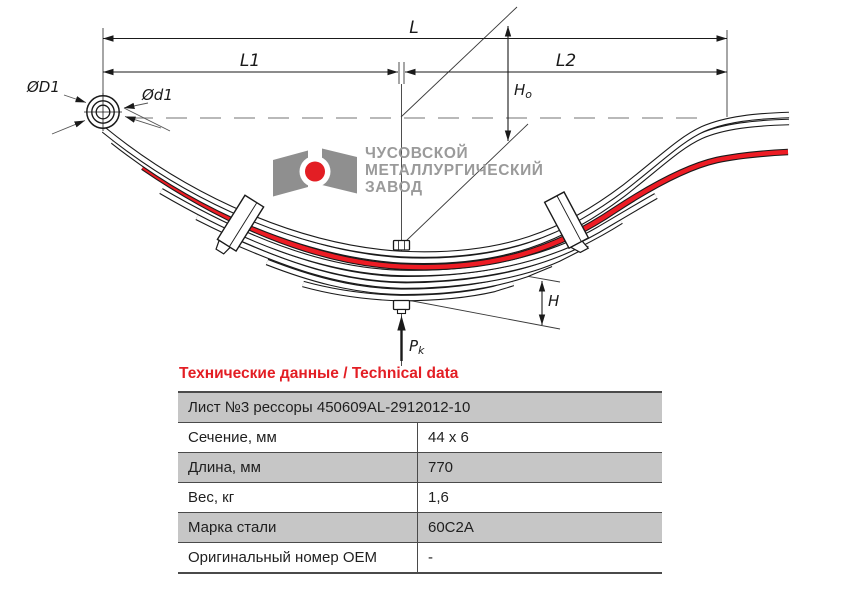 Image resolution: width=842 pixels, height=595 pixels. What do you see at coordinates (539, 557) in the screenshot?
I see `row-value-oem: -` at bounding box center [539, 557].